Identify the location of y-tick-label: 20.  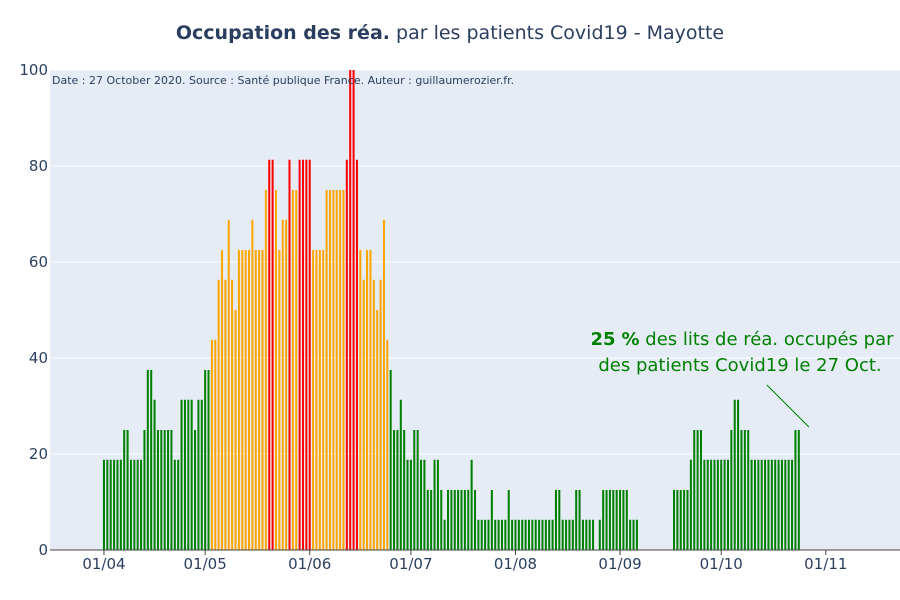
(38, 454).